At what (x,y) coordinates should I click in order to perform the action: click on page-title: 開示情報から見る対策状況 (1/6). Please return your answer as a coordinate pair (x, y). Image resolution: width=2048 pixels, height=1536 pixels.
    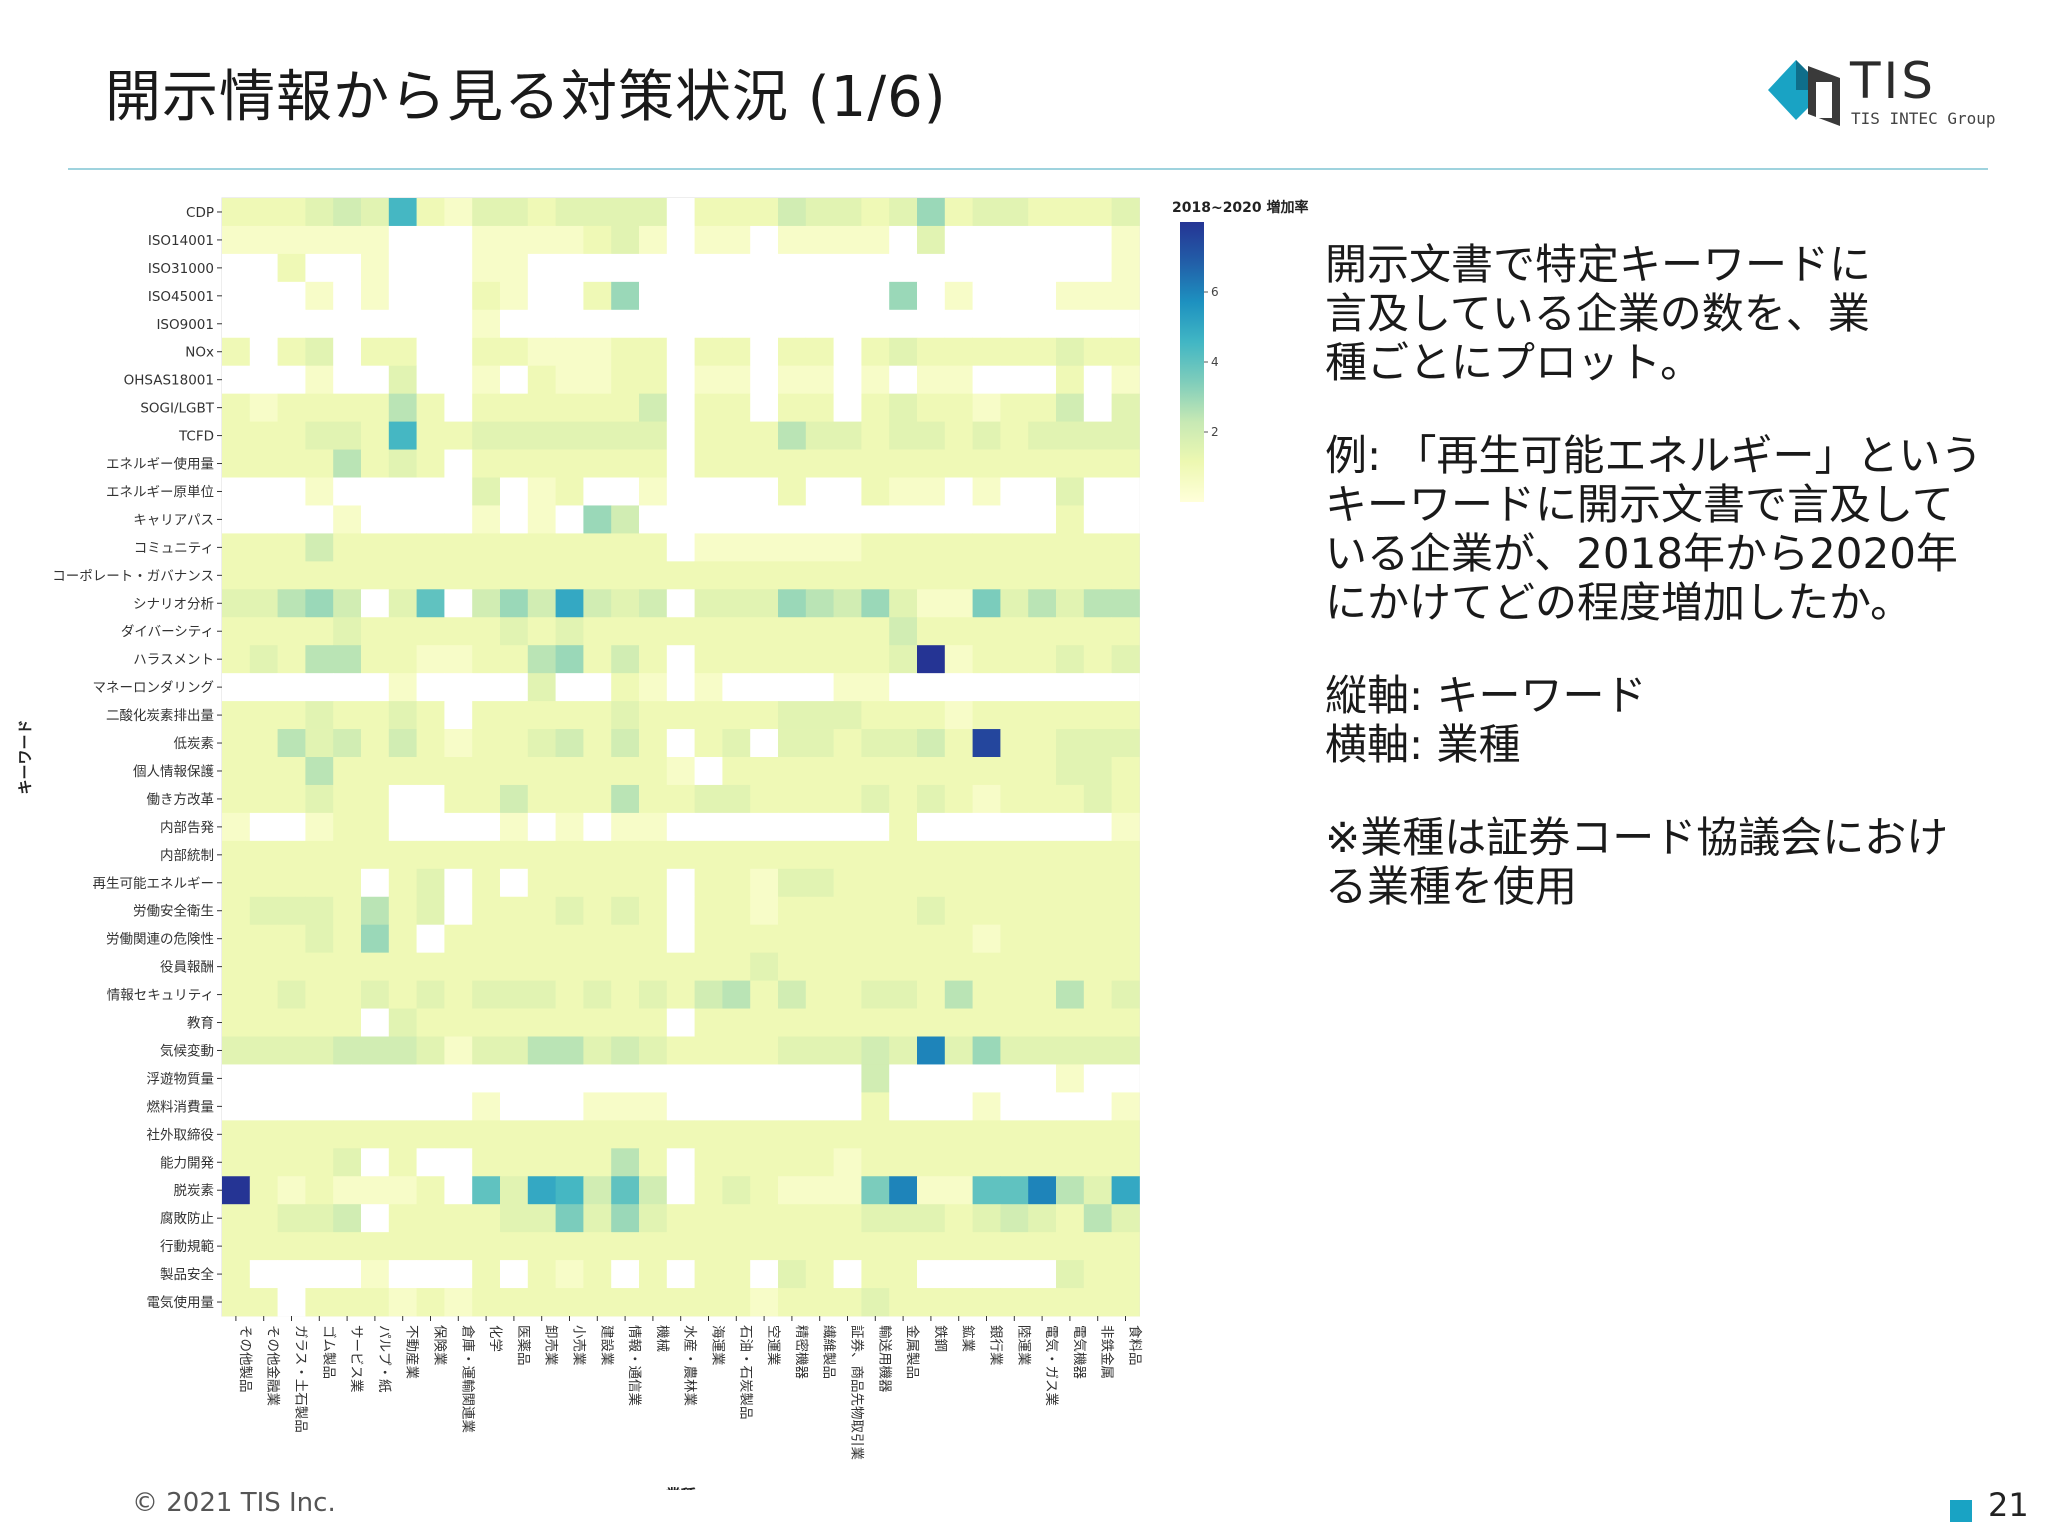
    Looking at the image, I should click on (526, 97).